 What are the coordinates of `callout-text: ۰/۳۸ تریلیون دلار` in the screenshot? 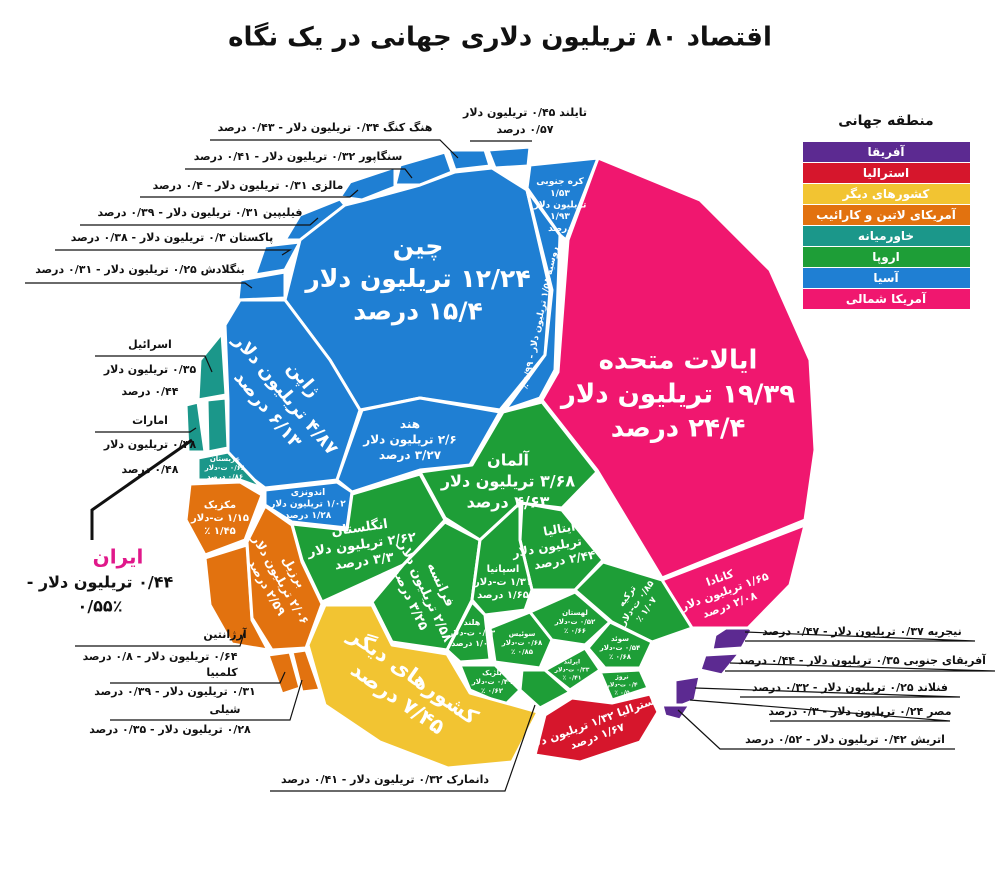 It's located at (150, 444).